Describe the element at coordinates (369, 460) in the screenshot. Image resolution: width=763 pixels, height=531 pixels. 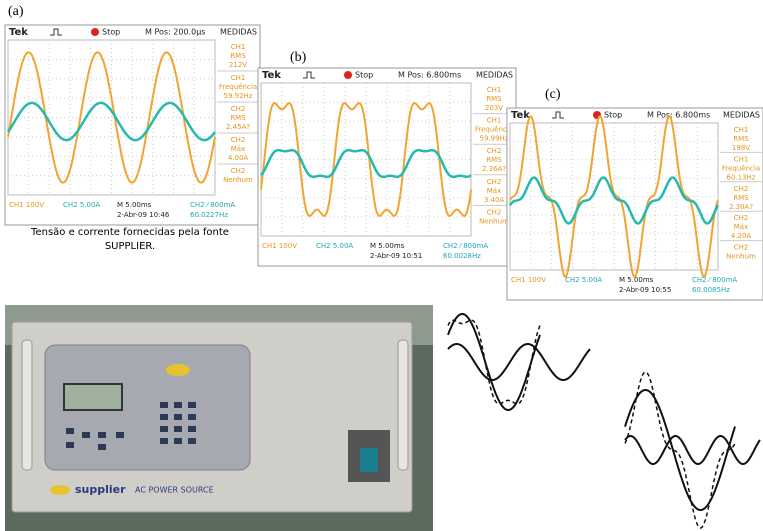
I see `switch` at that location.